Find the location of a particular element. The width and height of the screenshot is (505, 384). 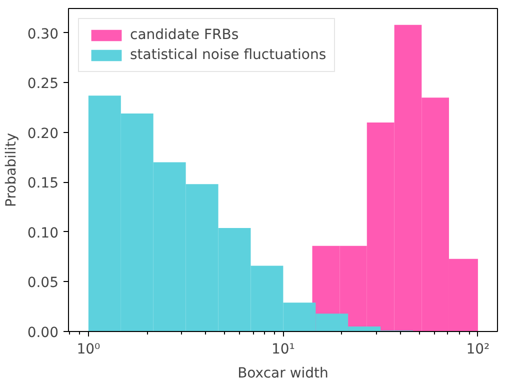

x-tick-label: 10⁰ is located at coordinates (88, 350).